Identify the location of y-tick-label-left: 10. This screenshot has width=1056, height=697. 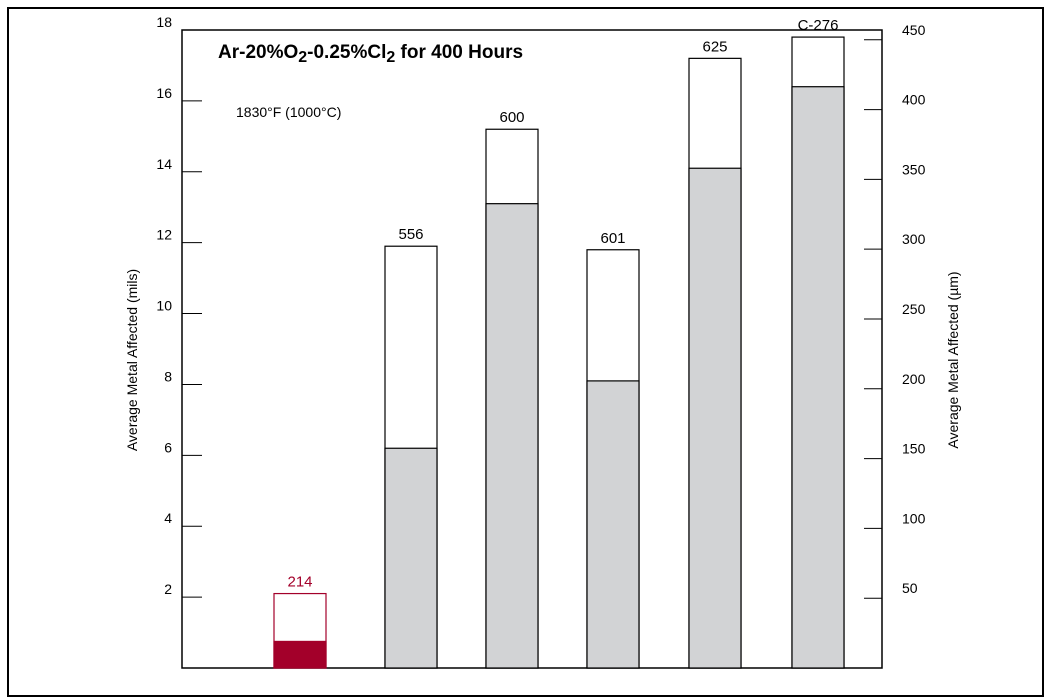
(164, 306).